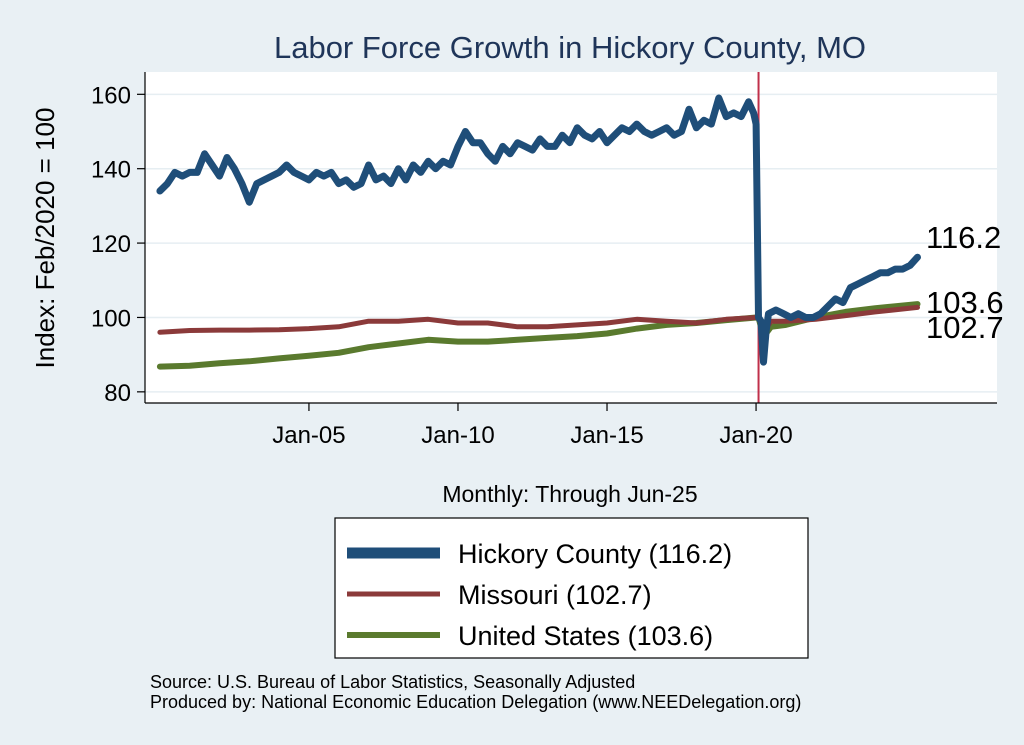 Image resolution: width=1024 pixels, height=745 pixels. I want to click on x-tick-label: Jan-15, so click(606, 435).